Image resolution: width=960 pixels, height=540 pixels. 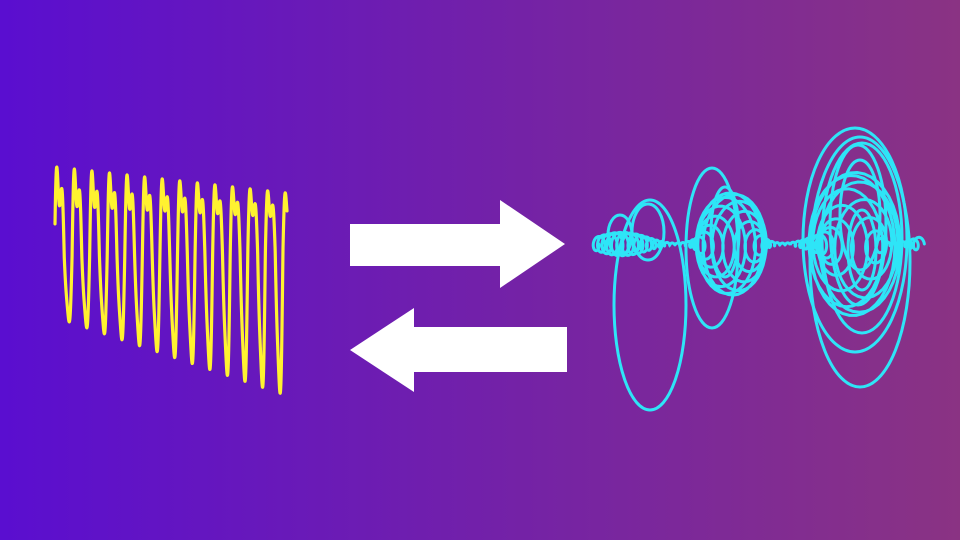 I want to click on waveform-glyph, so click(x=171, y=280).